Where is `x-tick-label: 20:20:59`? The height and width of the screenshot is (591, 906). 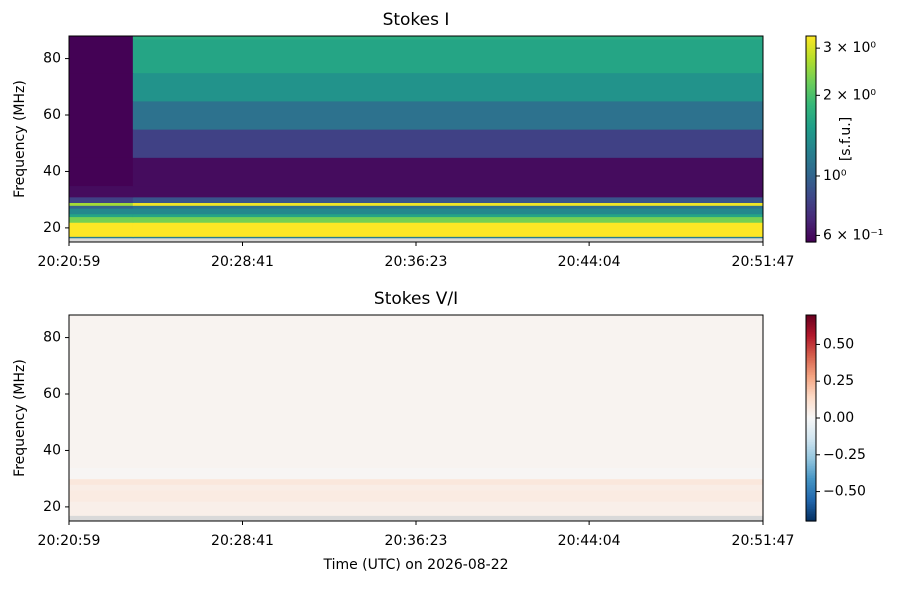
x-tick-label: 20:20:59 is located at coordinates (69, 541).